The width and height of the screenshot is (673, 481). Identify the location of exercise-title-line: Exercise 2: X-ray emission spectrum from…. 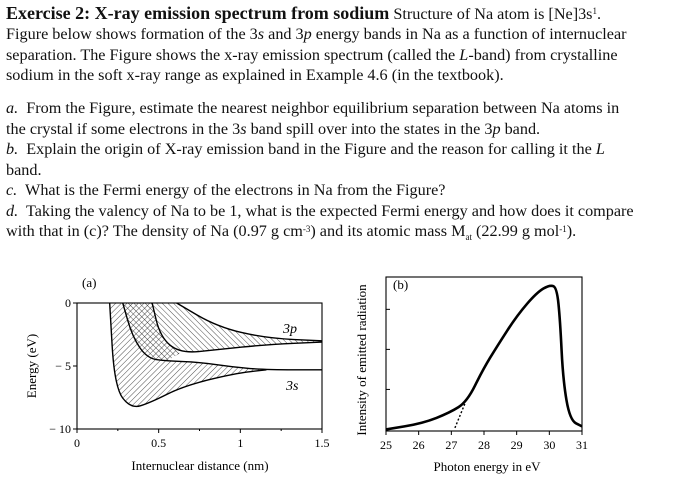
(303, 13).